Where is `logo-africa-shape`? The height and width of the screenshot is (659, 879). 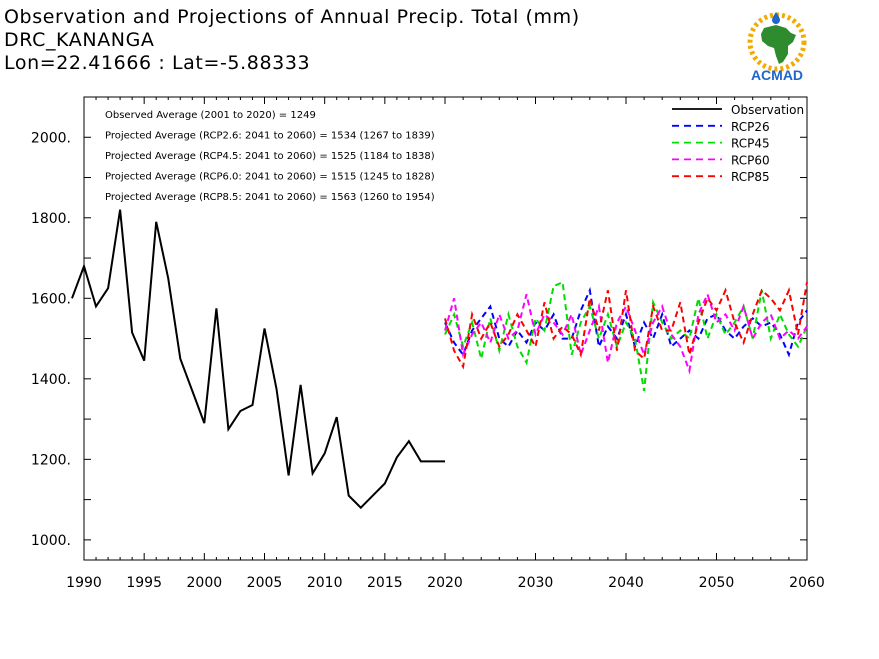
logo-africa-shape is located at coordinates (778, 44).